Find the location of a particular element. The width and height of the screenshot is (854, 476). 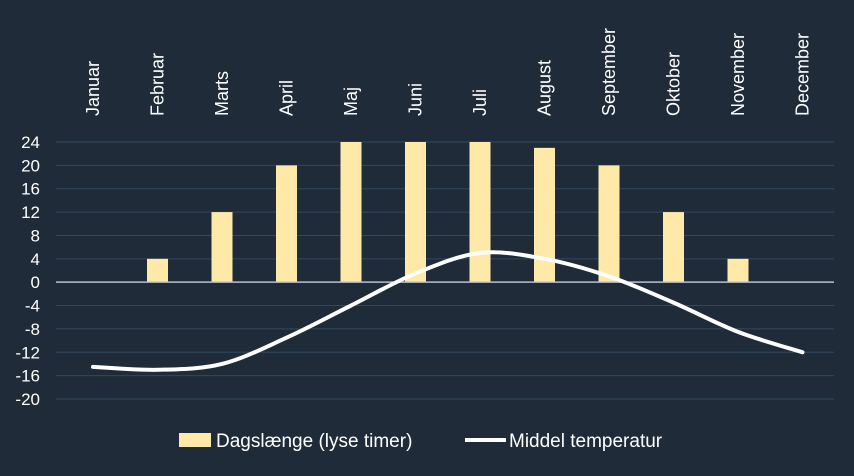

x-tick-label: Oktober is located at coordinates (674, 84).